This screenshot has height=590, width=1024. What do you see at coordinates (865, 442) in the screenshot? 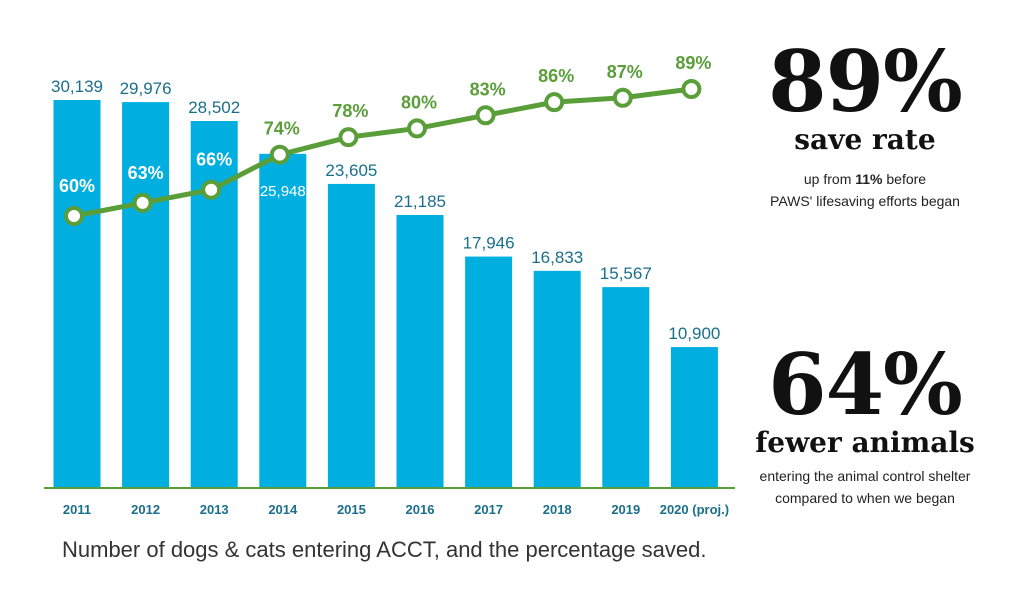
I see `fewer-animals-label: fewer animals` at bounding box center [865, 442].